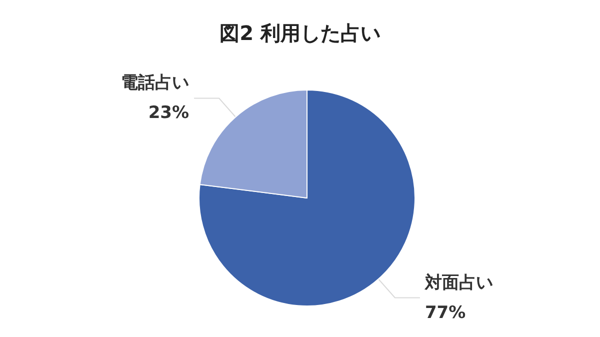  I want to click on data-label: 77%, so click(445, 312).